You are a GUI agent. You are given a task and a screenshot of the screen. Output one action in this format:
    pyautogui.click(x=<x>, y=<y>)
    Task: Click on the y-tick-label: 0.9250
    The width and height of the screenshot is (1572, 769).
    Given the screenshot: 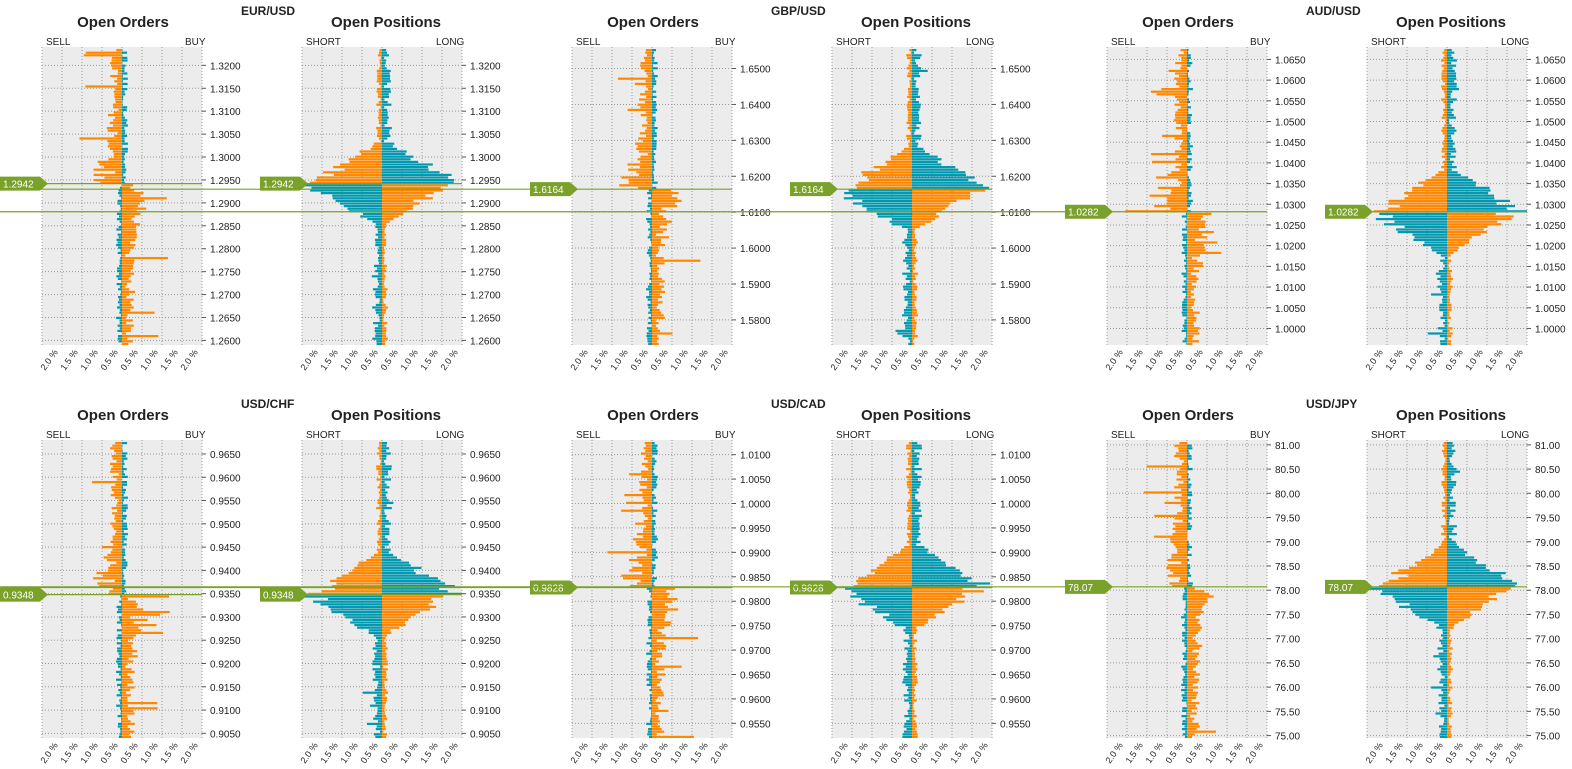 What is the action you would take?
    pyautogui.click(x=225, y=641)
    